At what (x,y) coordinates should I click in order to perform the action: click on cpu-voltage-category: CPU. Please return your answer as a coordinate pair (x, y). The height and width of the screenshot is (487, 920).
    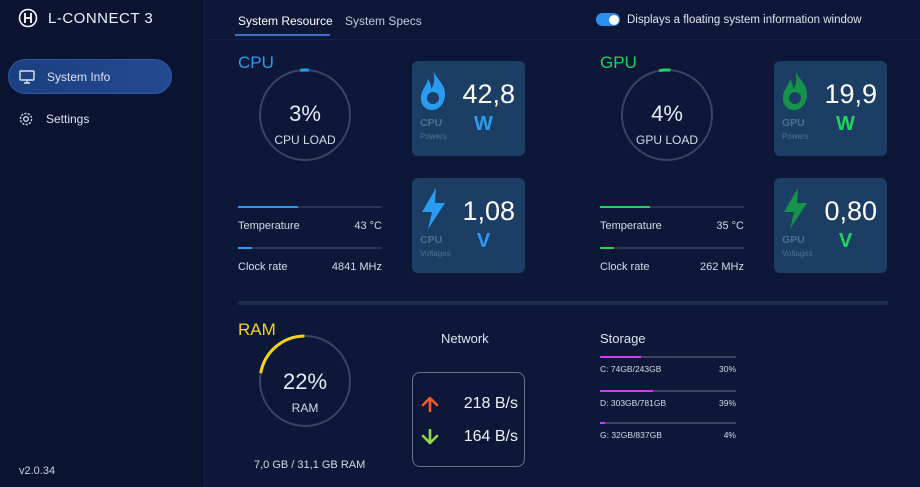
    Looking at the image, I should click on (431, 240).